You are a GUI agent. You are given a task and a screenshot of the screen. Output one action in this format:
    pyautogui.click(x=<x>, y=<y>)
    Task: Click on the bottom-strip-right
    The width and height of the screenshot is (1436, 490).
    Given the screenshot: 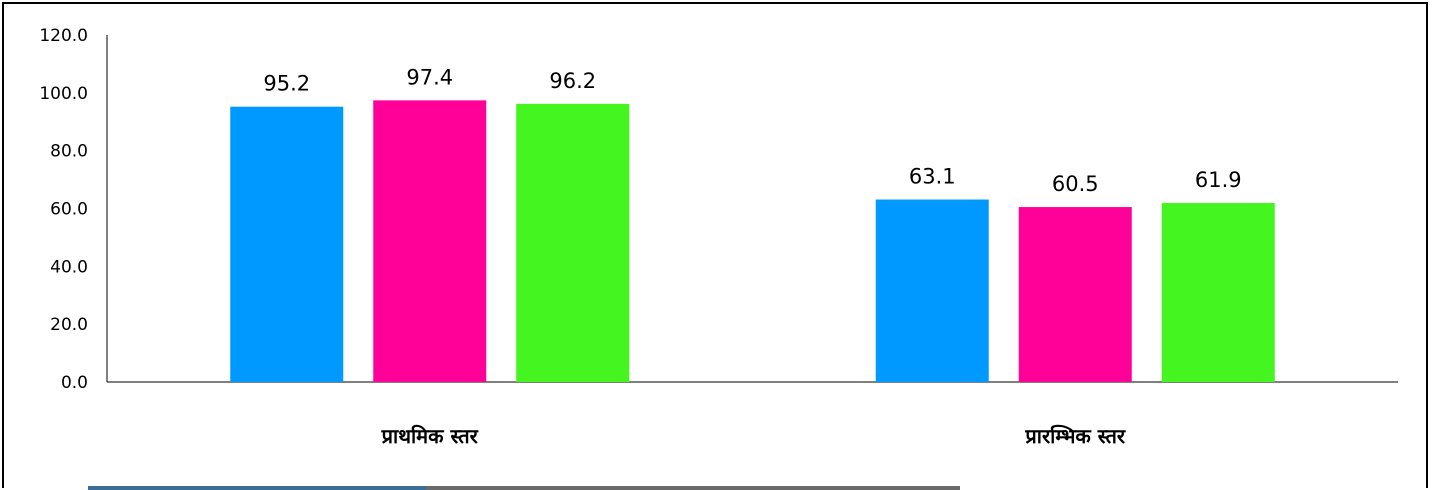 What is the action you would take?
    pyautogui.click(x=693, y=488)
    